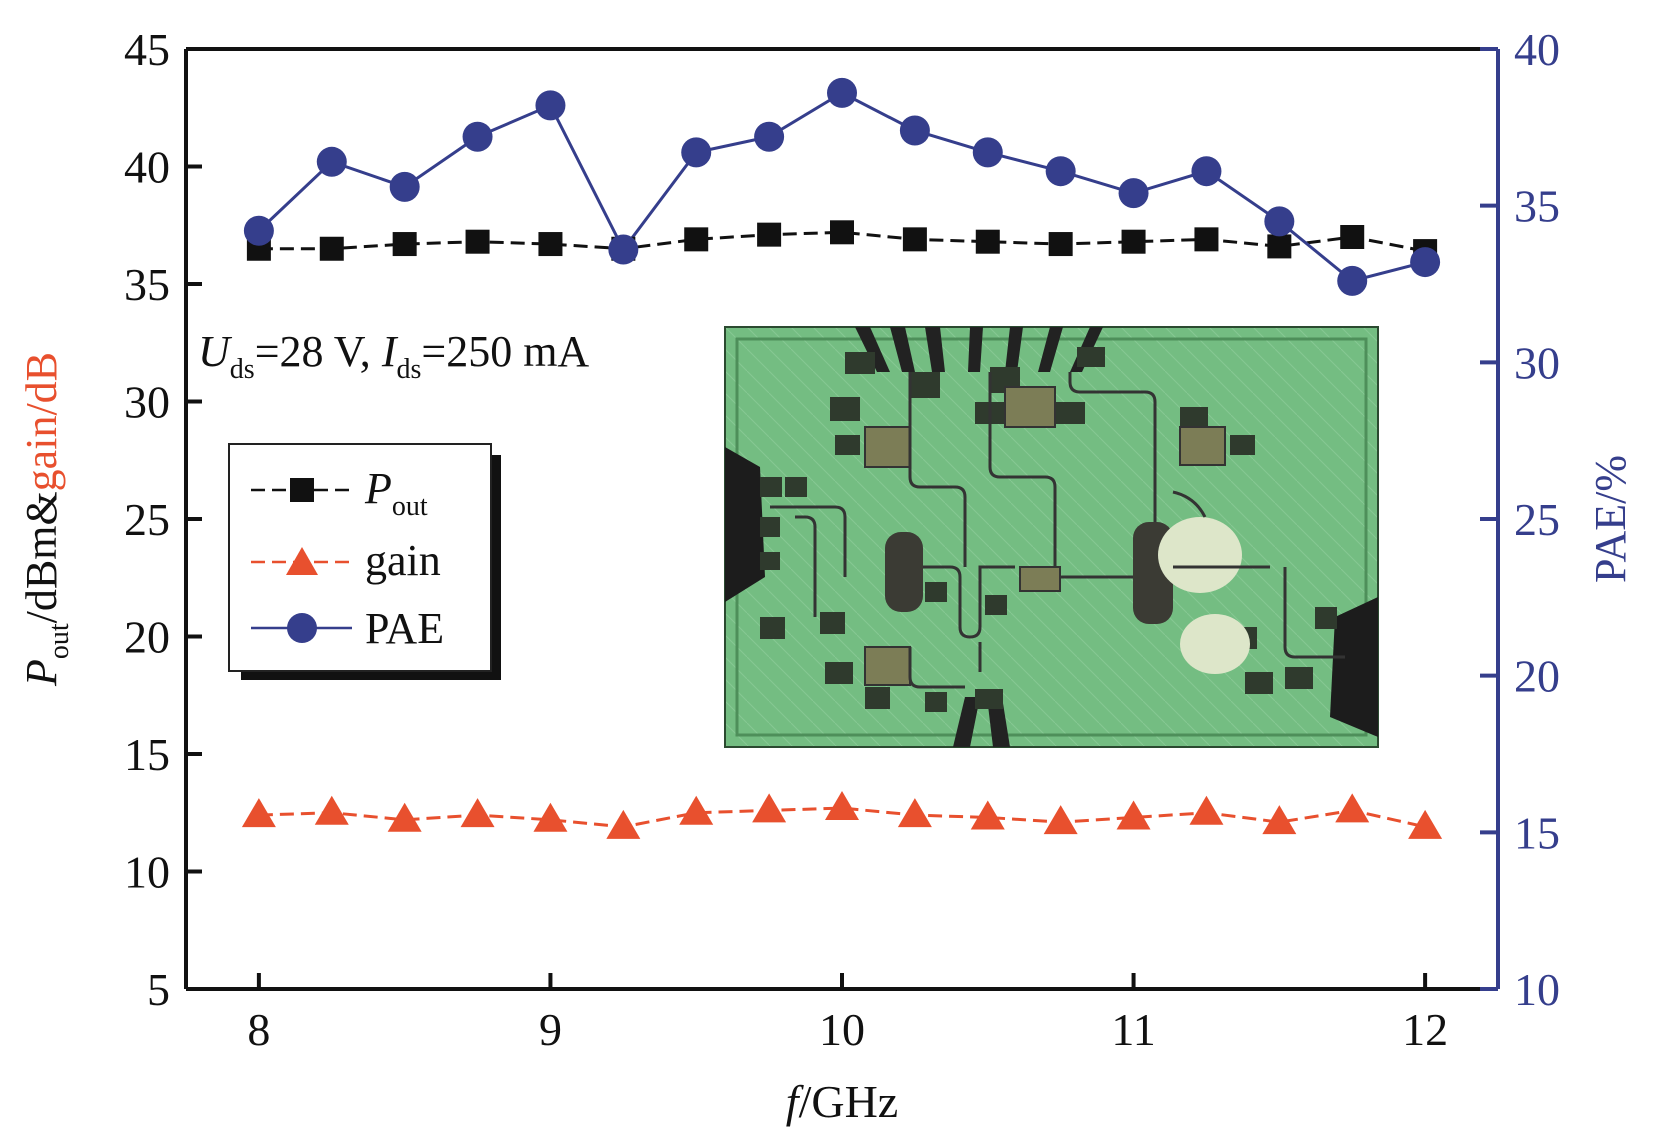 The image size is (1659, 1137). I want to click on legend: Pout gain PAE, so click(364, 561).